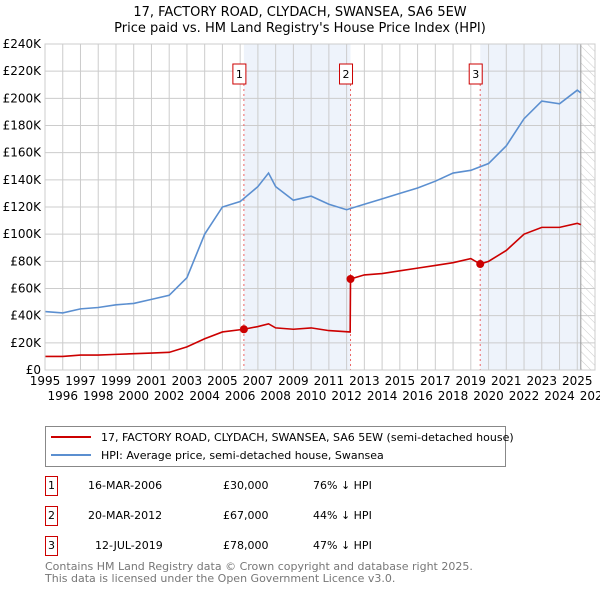  Describe the element at coordinates (453, 396) in the screenshot. I see `x-tick-label: 2018` at that location.